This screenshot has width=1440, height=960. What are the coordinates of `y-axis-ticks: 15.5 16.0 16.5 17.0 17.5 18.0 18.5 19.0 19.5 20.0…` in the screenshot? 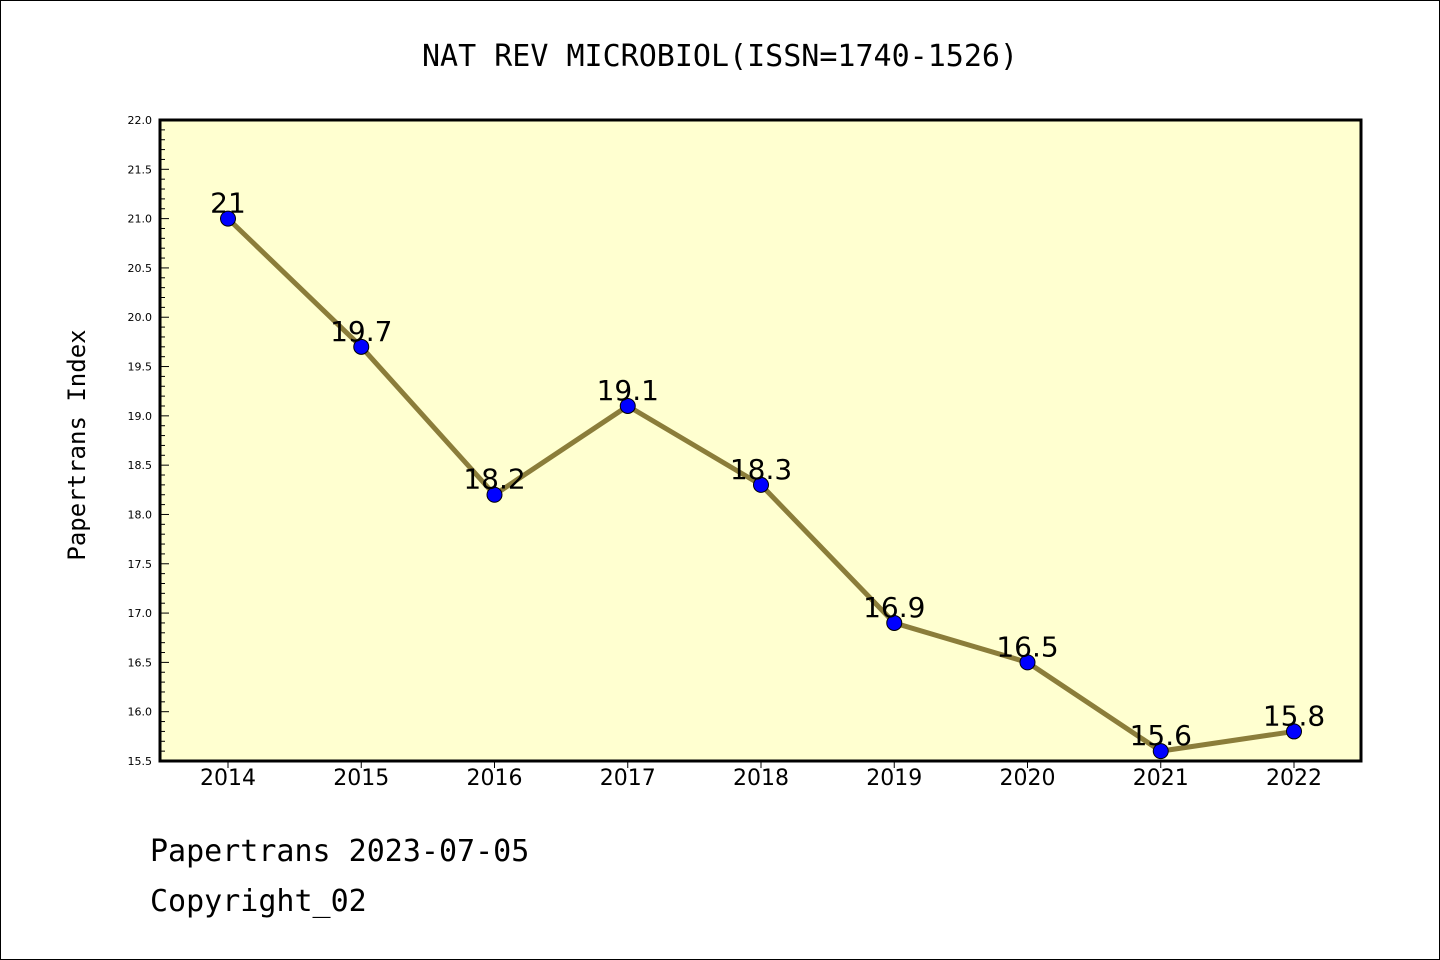 It's located at (148, 441).